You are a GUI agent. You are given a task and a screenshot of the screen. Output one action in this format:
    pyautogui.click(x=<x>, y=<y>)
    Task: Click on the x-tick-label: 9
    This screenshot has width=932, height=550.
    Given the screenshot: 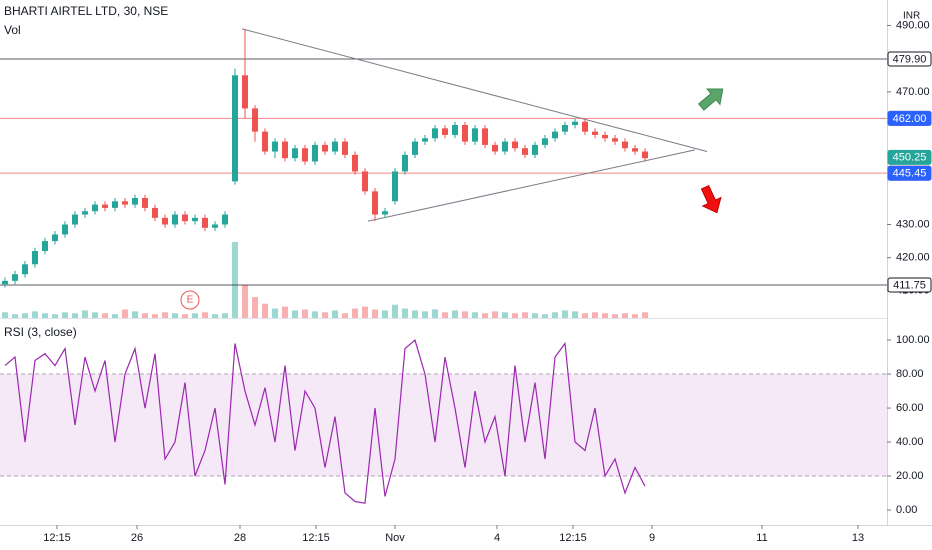 What is the action you would take?
    pyautogui.click(x=652, y=538)
    